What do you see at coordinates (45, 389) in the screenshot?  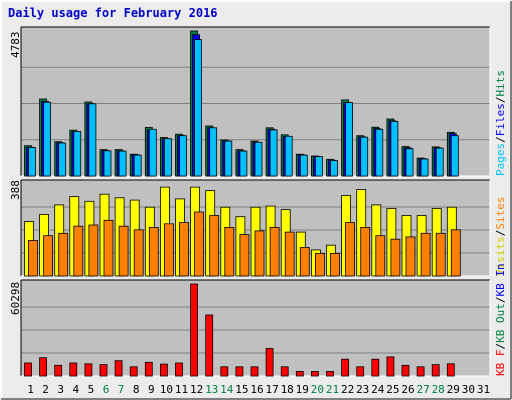 I see `x-tick-label-day-2: 2` at bounding box center [45, 389].